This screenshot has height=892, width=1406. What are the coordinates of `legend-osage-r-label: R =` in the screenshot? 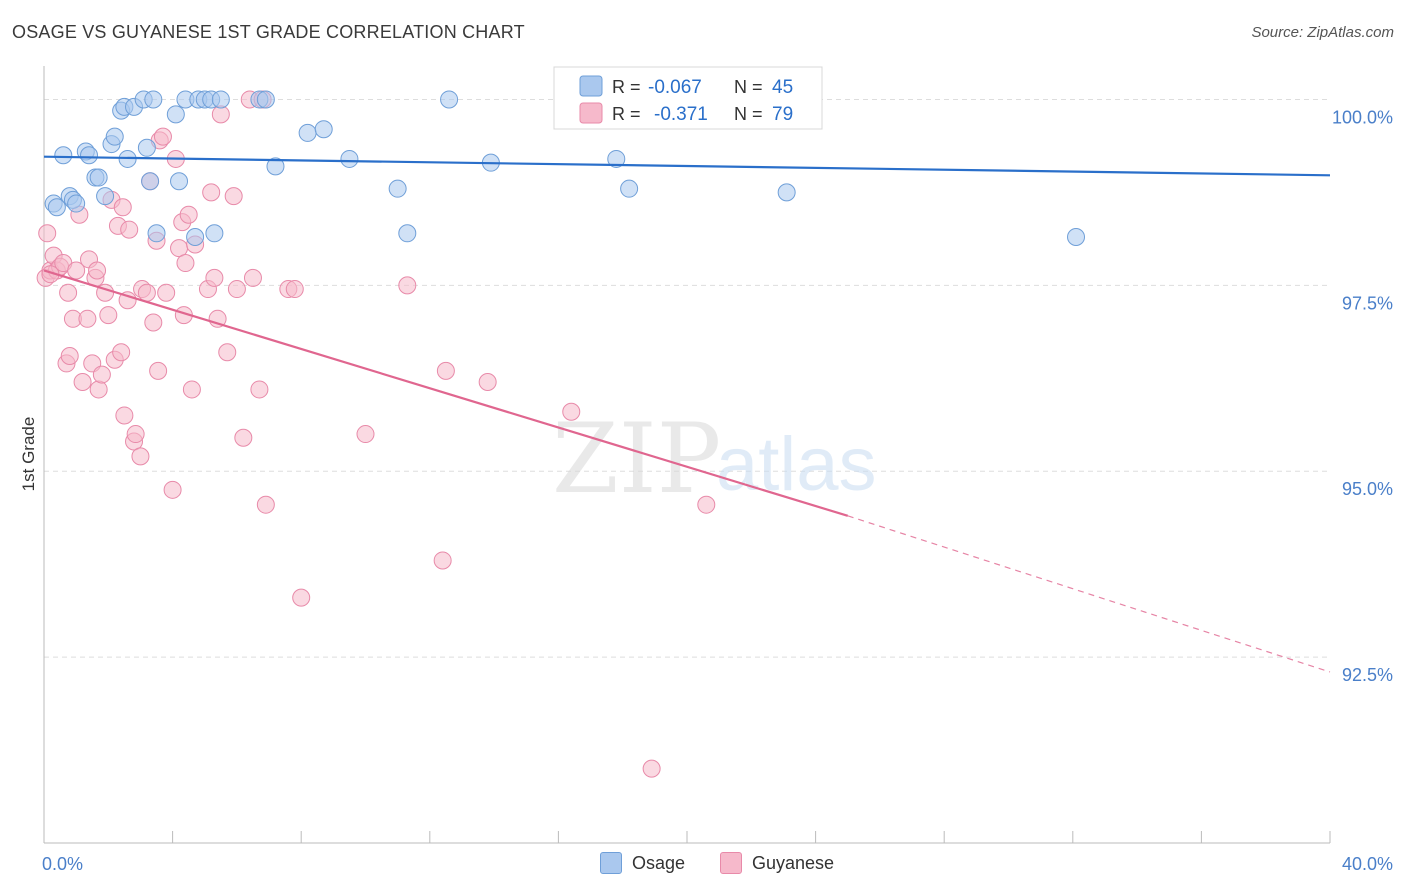 It's located at (626, 87).